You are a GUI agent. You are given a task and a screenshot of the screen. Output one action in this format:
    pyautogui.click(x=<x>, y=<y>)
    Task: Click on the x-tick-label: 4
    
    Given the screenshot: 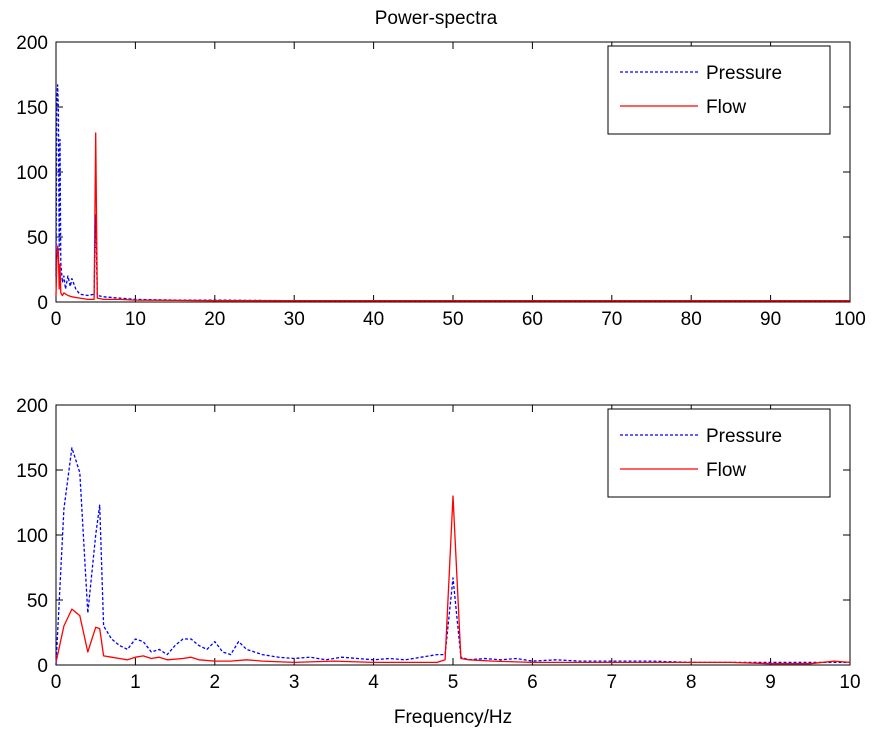 What is the action you would take?
    pyautogui.click(x=373, y=682)
    